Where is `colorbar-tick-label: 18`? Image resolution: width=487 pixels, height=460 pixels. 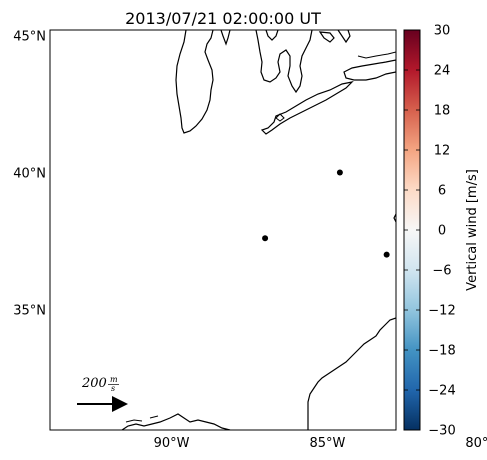 colorbar-tick-label: 18 is located at coordinates (442, 111).